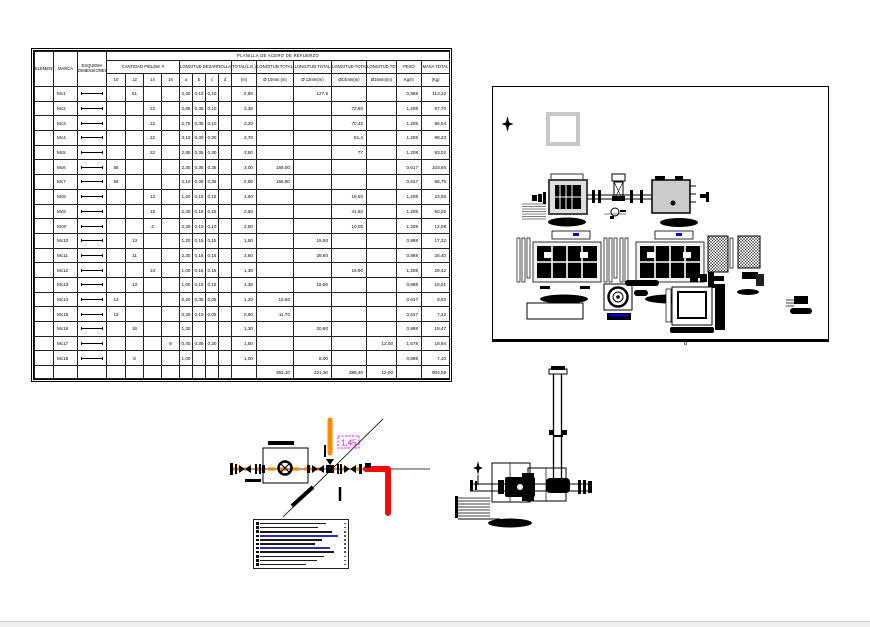 The image size is (870, 627). I want to click on total-cell-elemento, so click(44, 372).